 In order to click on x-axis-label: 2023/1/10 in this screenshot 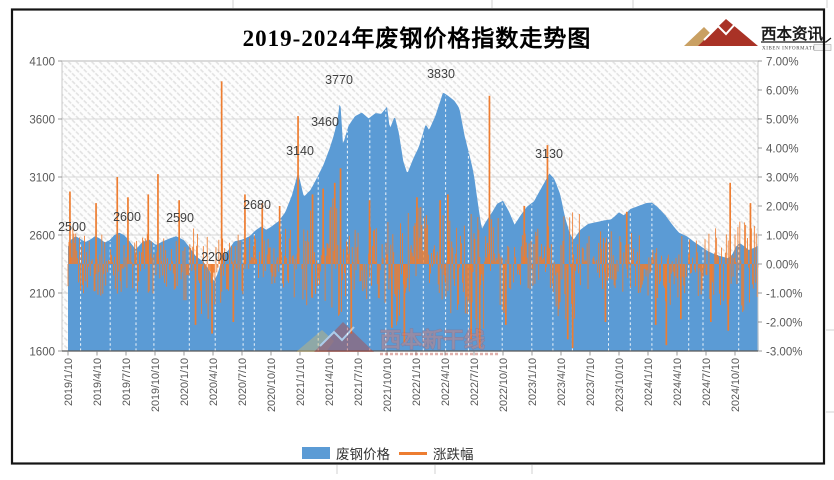, I will do `click(533, 382)`.